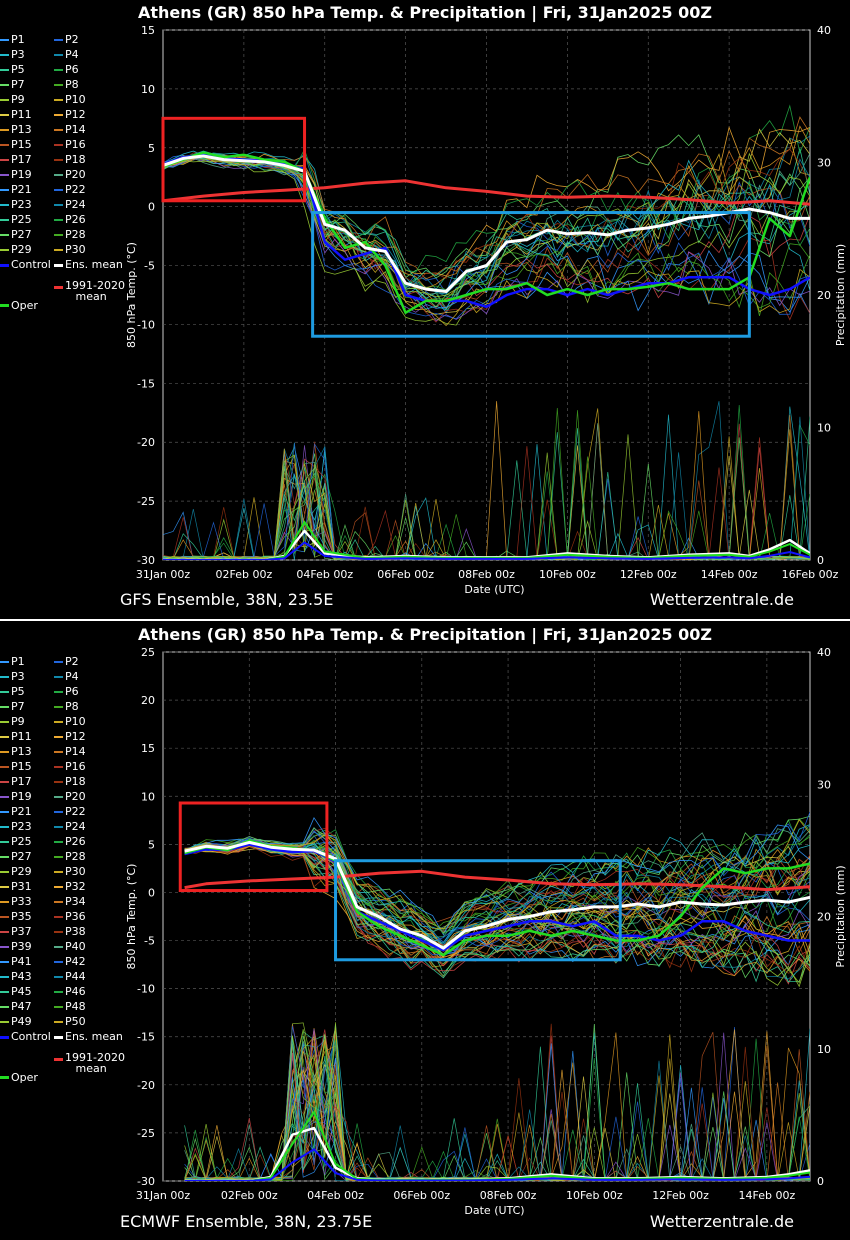  I want to click on legend-label: P33, so click(21, 901).